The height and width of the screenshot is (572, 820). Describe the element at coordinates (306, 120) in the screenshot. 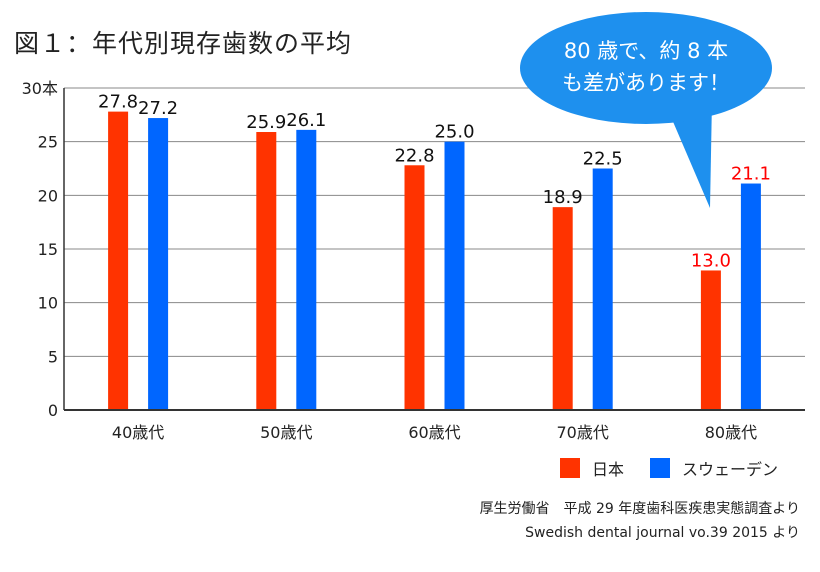

I see `data-label: 26.1` at that location.